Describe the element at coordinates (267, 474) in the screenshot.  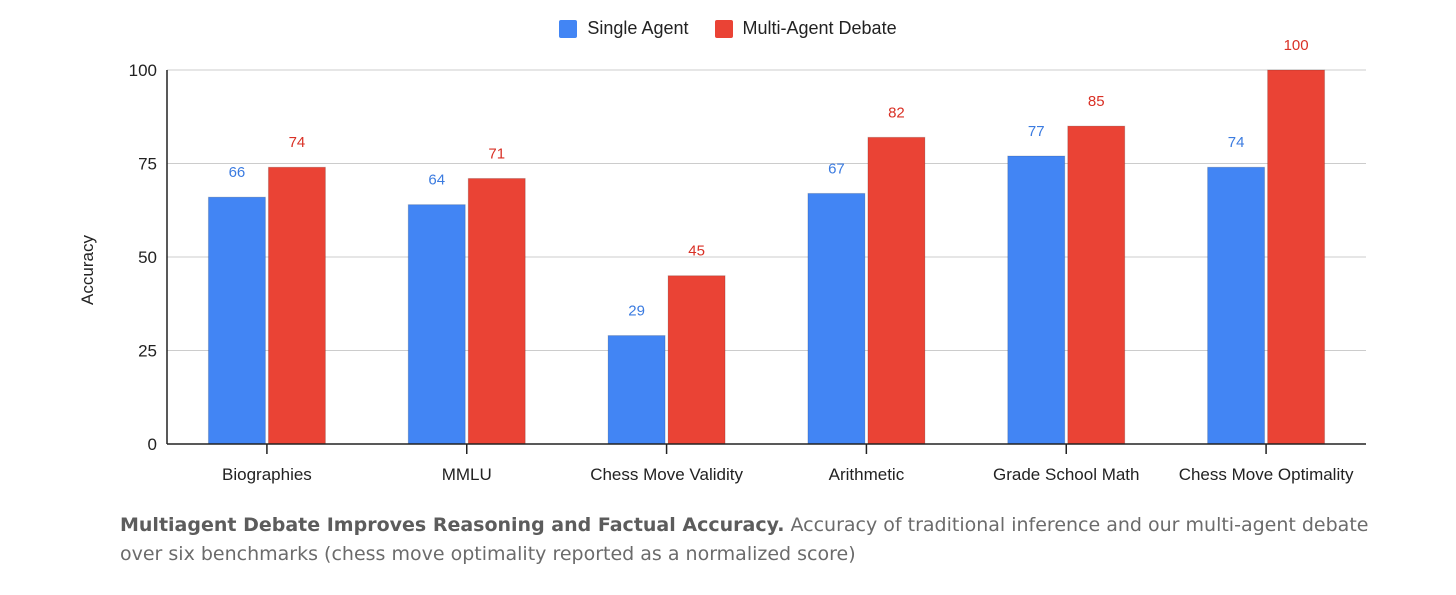
I see `x-tick-label: Biographies` at that location.